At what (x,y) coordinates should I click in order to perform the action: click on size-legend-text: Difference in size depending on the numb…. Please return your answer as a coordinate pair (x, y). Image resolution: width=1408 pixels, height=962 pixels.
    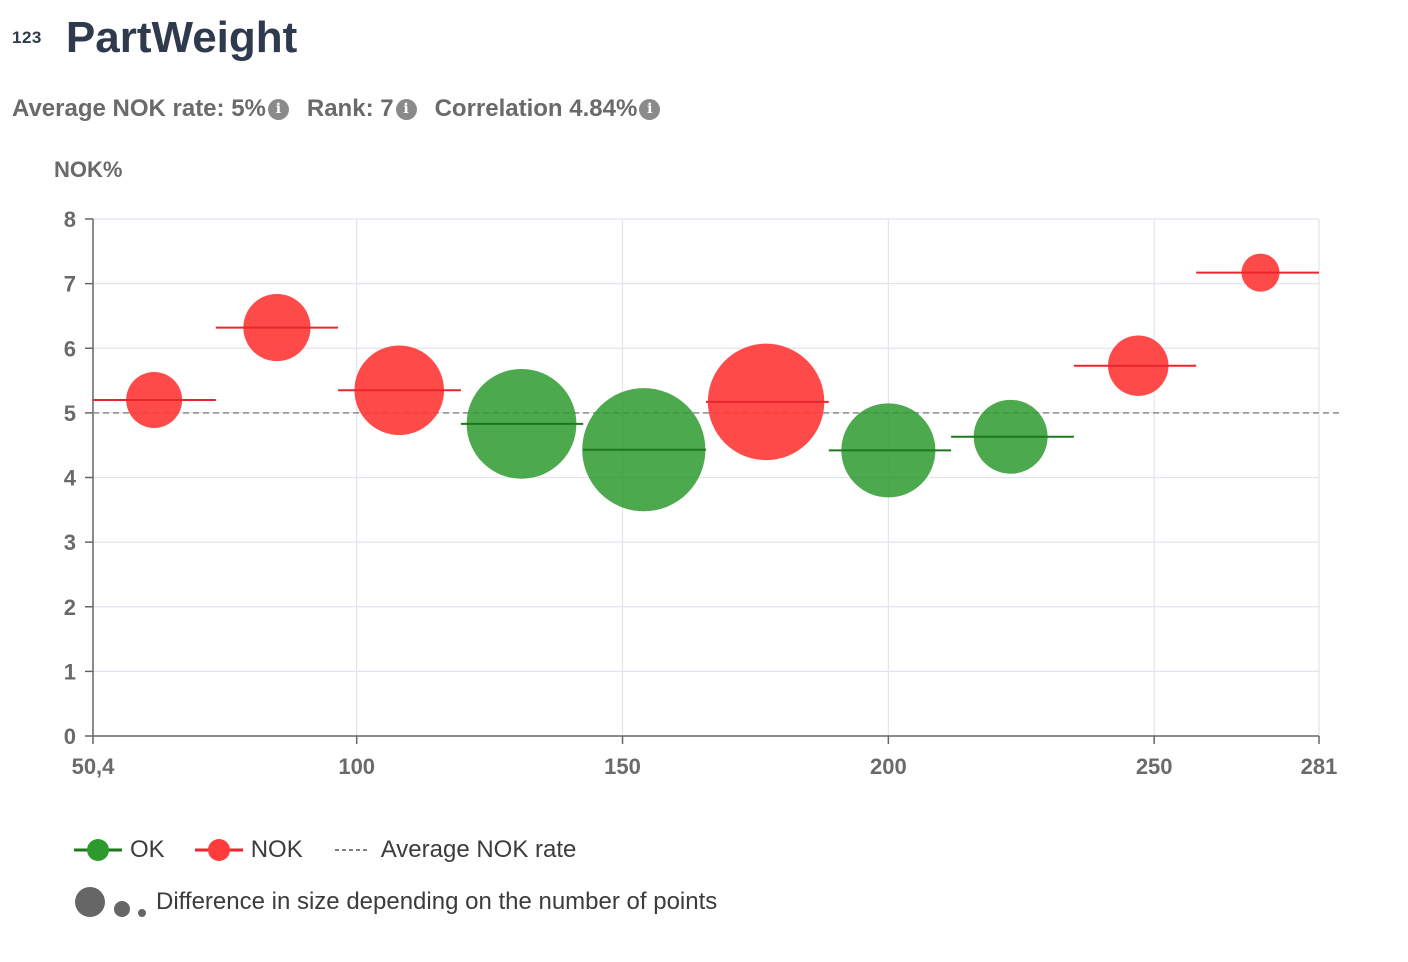
    Looking at the image, I should click on (437, 901).